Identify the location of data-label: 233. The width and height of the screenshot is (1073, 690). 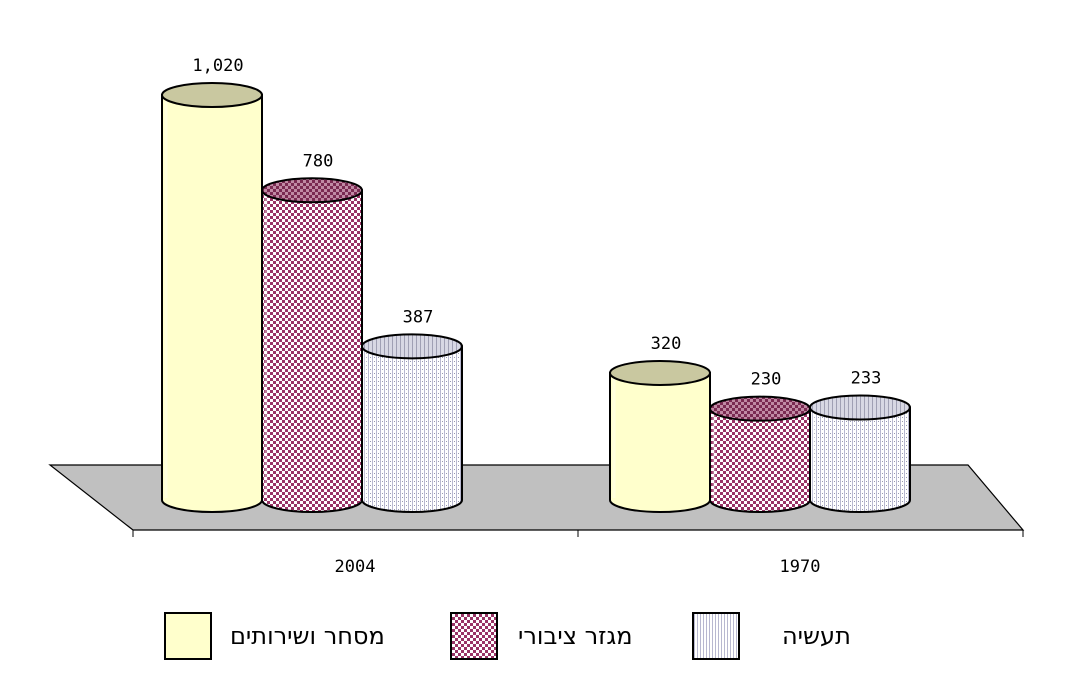
(866, 378).